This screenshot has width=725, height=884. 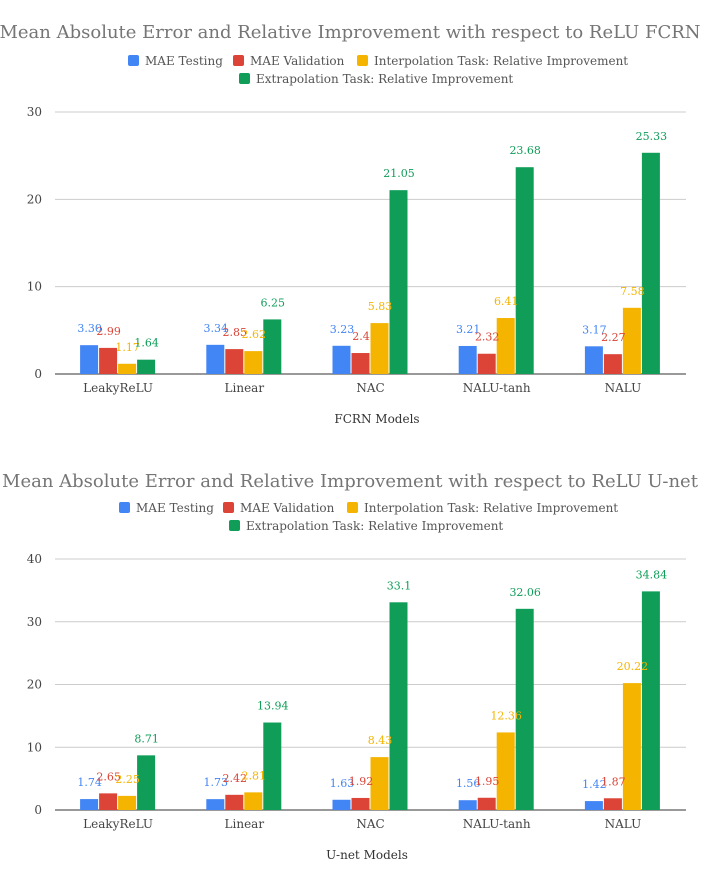 I want to click on data-label: 1.64, so click(x=146, y=343).